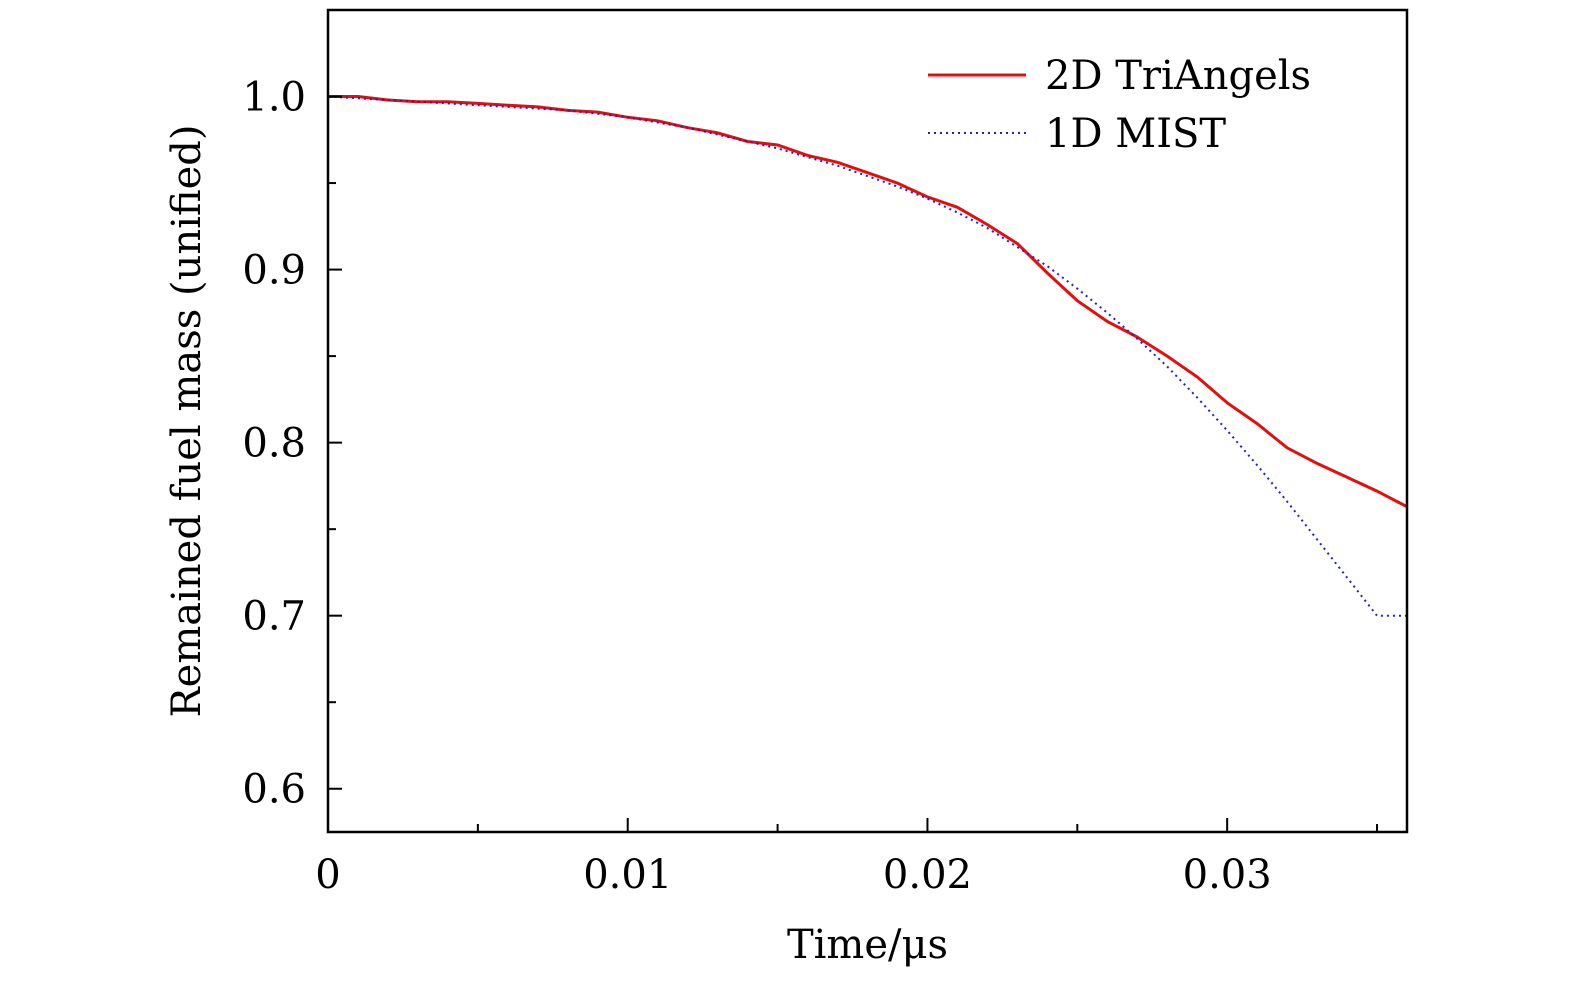 This screenshot has width=1575, height=984. Describe the element at coordinates (627, 875) in the screenshot. I see `x-tick-label: 0.01` at that location.